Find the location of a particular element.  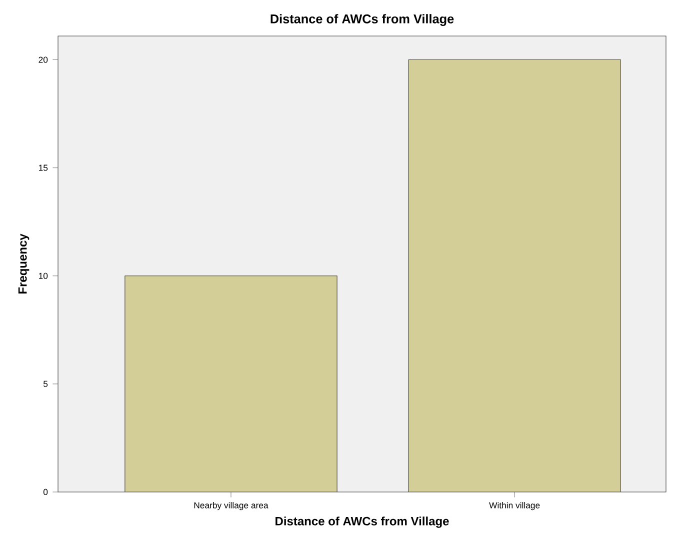

y-tick-label: 5 is located at coordinates (46, 383).